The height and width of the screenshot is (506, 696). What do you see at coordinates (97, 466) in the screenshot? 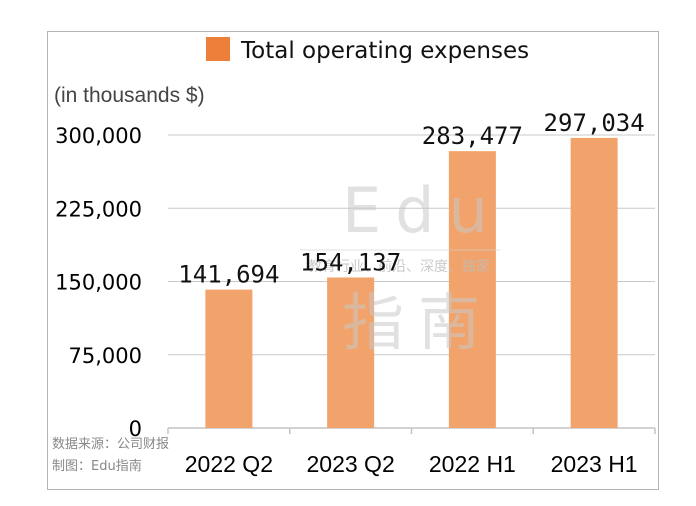
I see `source-line-2: 制图：Edu指南` at bounding box center [97, 466].